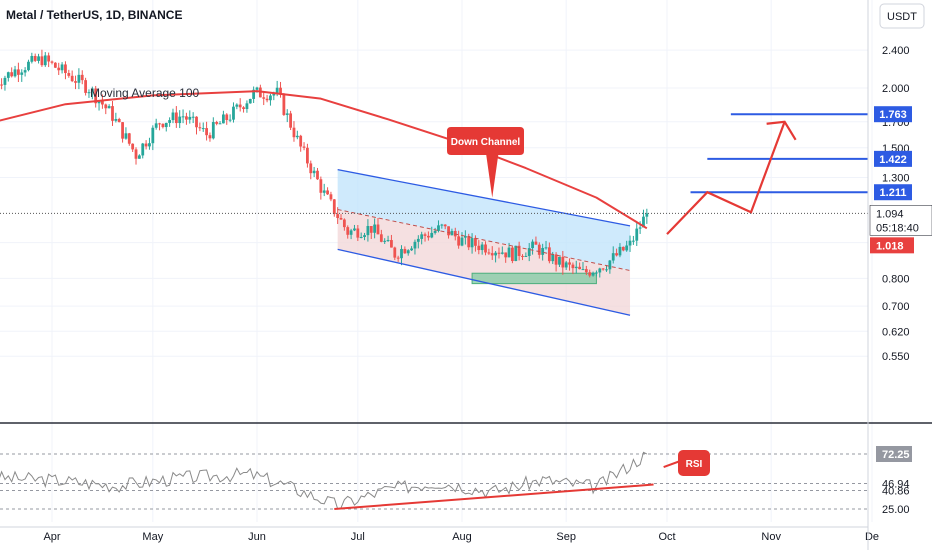 This screenshot has width=932, height=550. Describe the element at coordinates (694, 463) in the screenshot. I see `rsi-callout: RSI` at that location.